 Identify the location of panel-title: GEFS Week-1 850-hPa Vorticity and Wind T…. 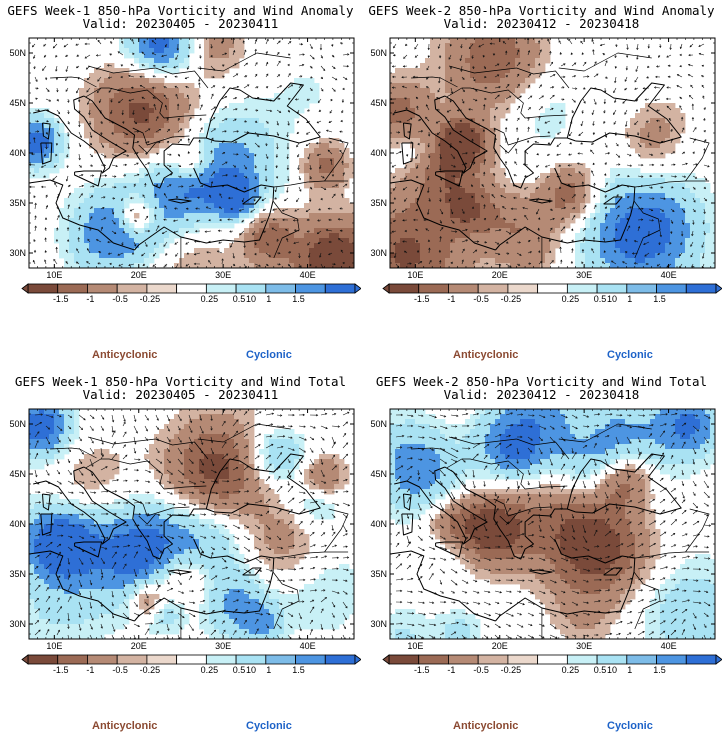
(180, 381).